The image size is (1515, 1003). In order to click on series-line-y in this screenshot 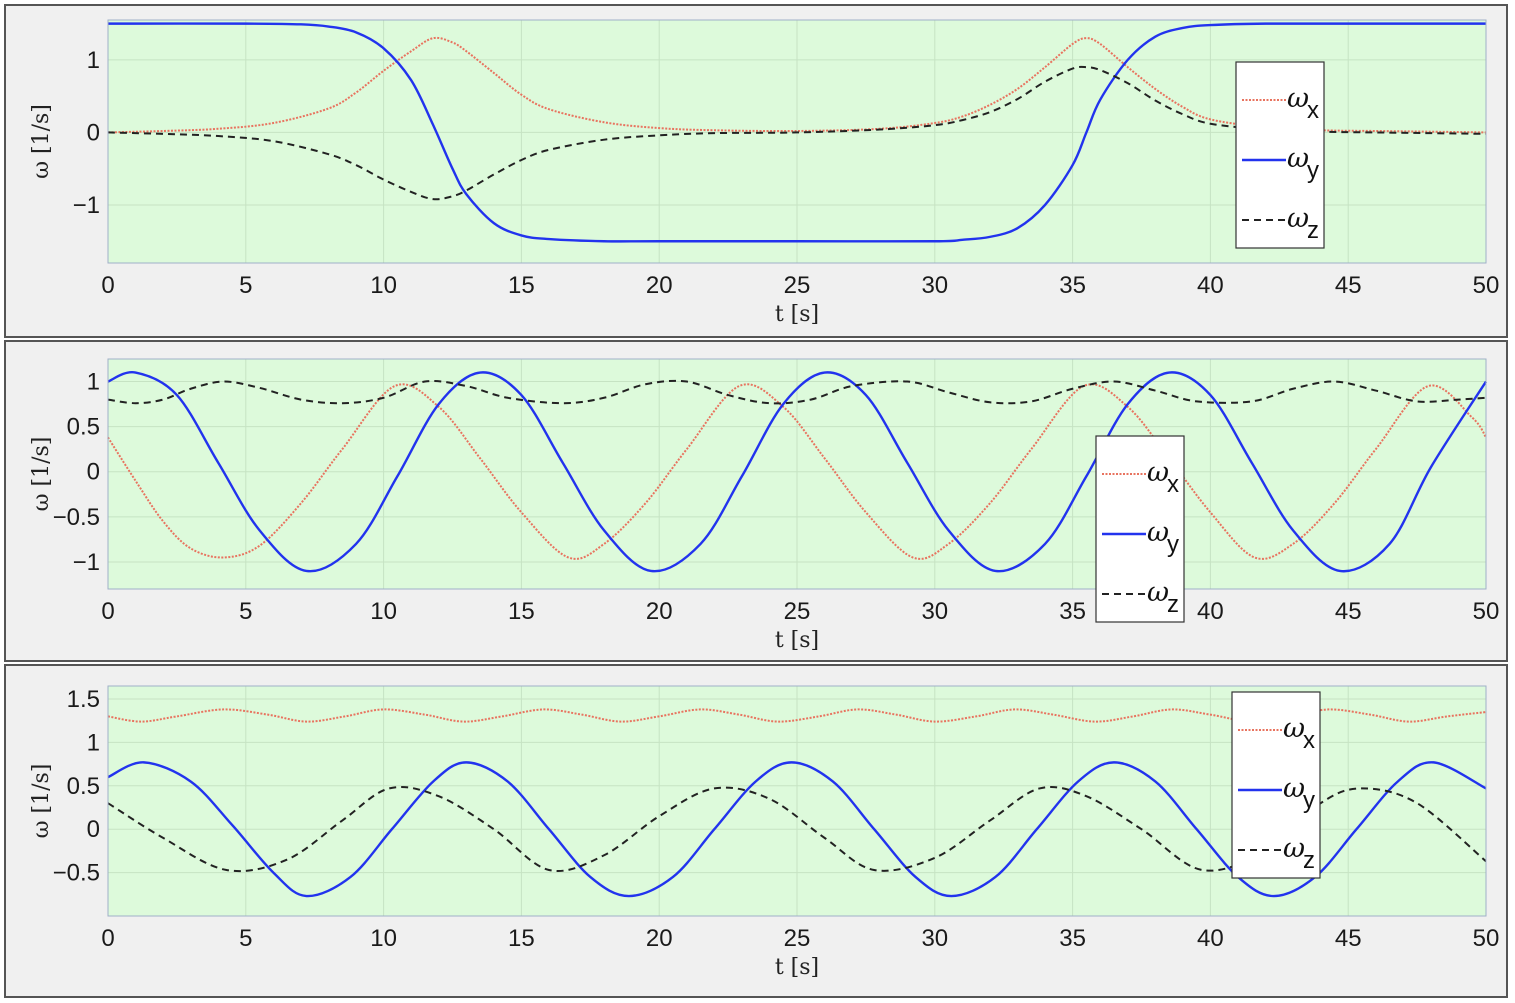, I will do `click(797, 829)`.